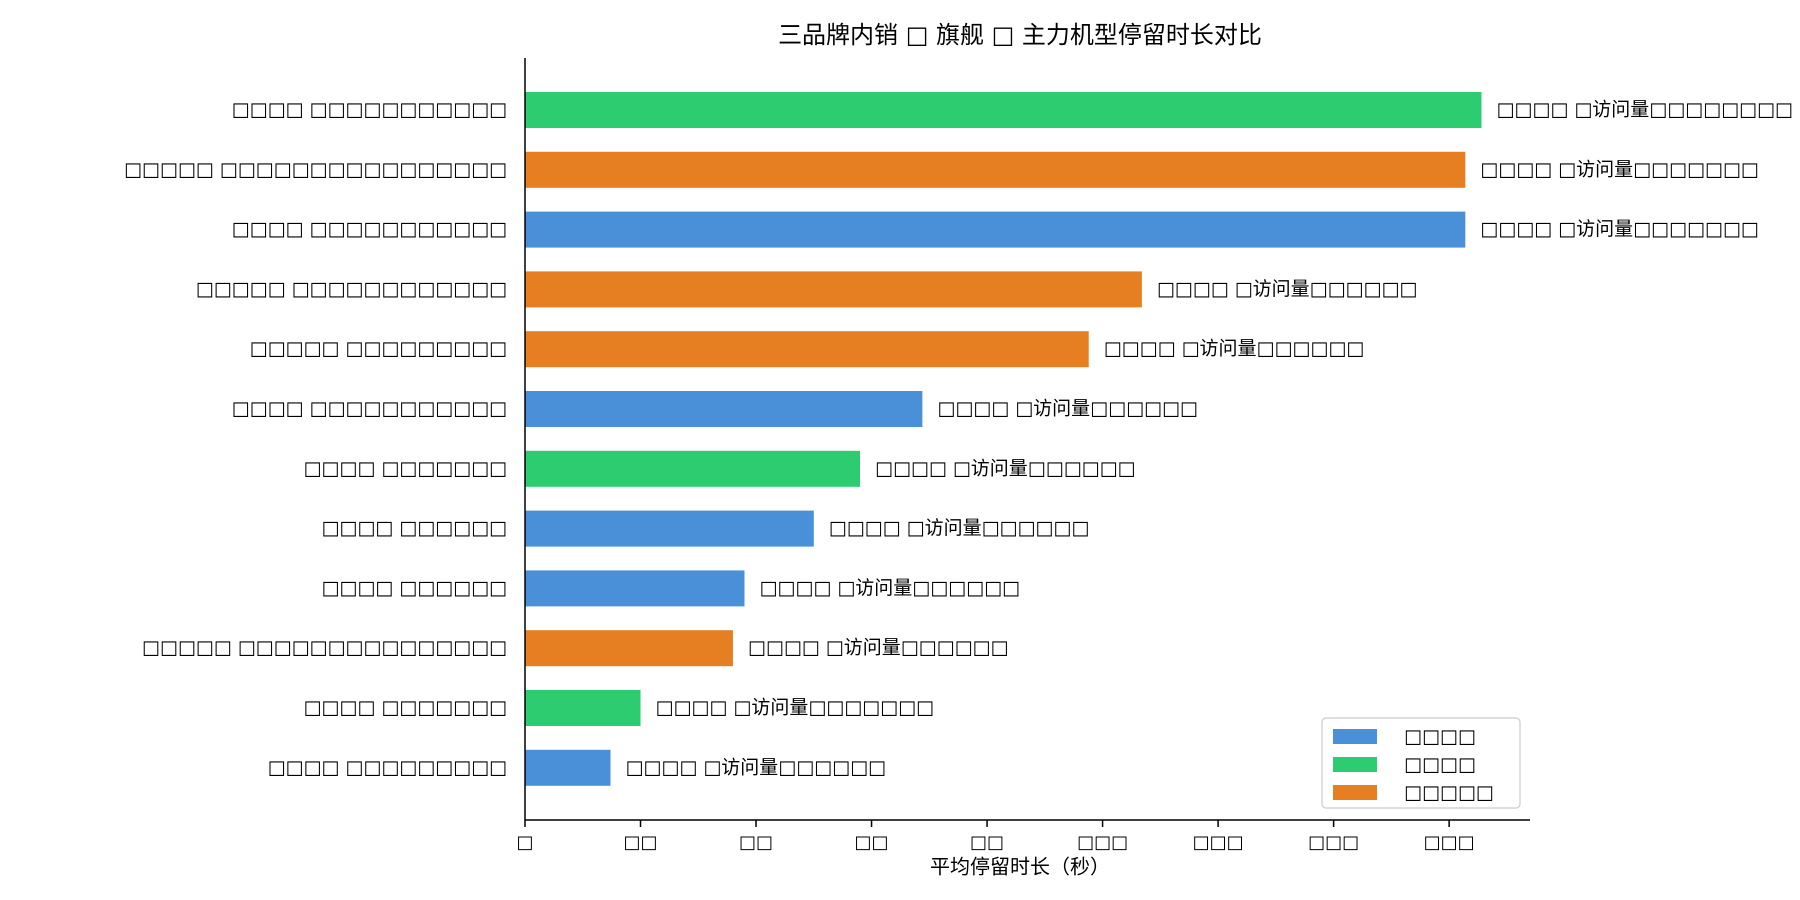  I want to click on x-axis-ticks: □ □□ □□ □□ □□ □□□ □□□ □□□ □□□, so click(995, 836).